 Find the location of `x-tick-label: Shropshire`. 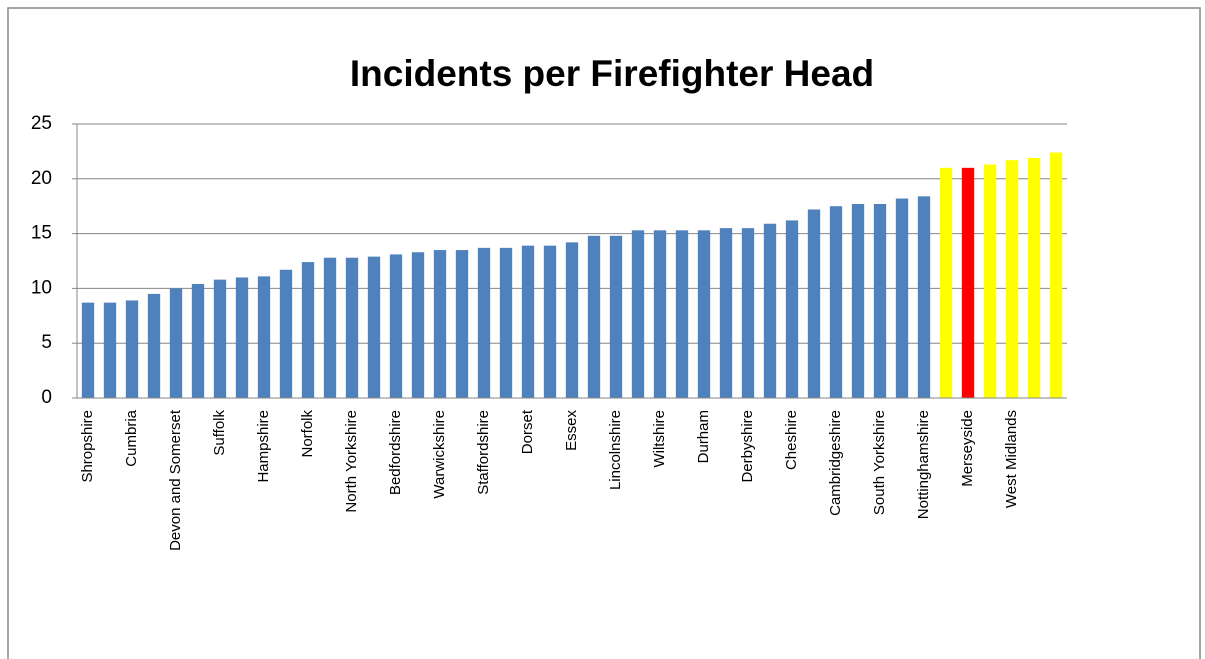

x-tick-label: Shropshire is located at coordinates (87, 446).